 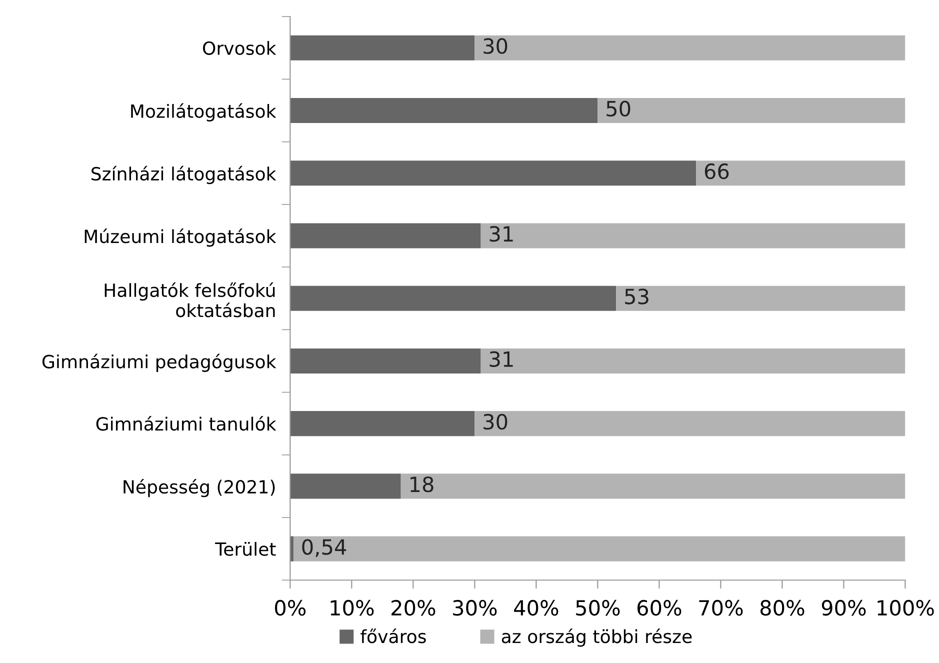 I want to click on y-tick-label: Hallgatók felsőfokú oktatásban, so click(x=189, y=300).